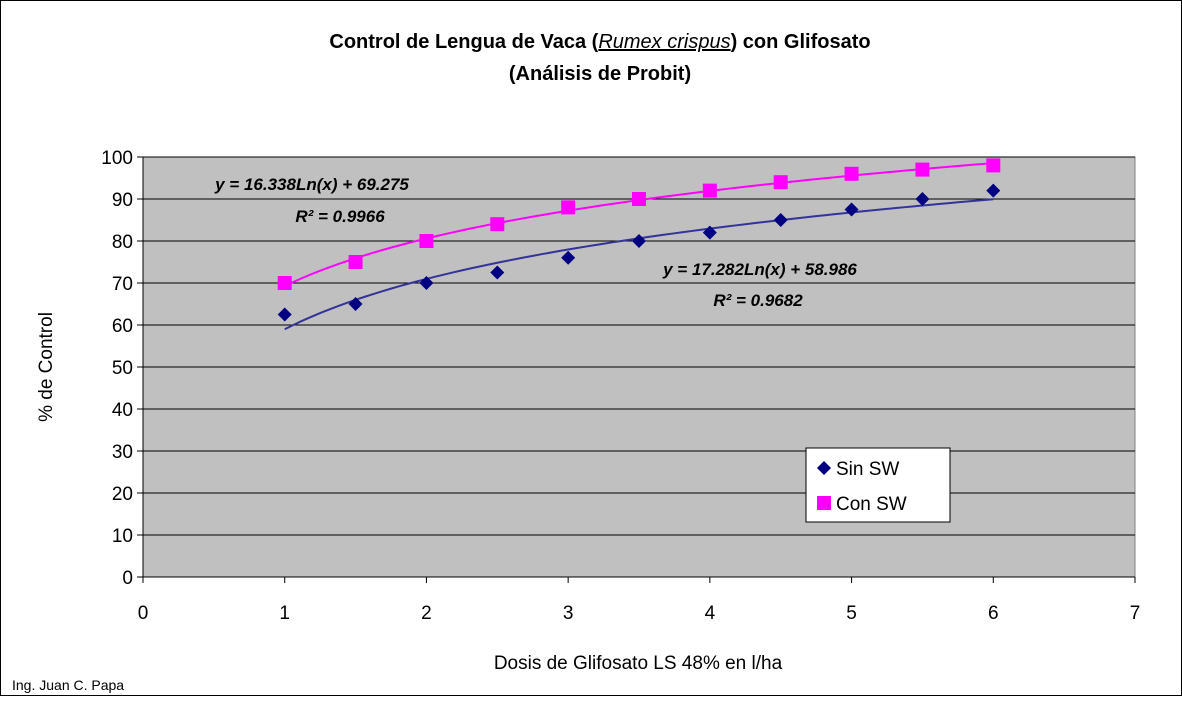 Image resolution: width=1182 pixels, height=701 pixels. What do you see at coordinates (638, 663) in the screenshot?
I see `x-axis-label: Dosis de Glifosato LS 48% en l/ha` at bounding box center [638, 663].